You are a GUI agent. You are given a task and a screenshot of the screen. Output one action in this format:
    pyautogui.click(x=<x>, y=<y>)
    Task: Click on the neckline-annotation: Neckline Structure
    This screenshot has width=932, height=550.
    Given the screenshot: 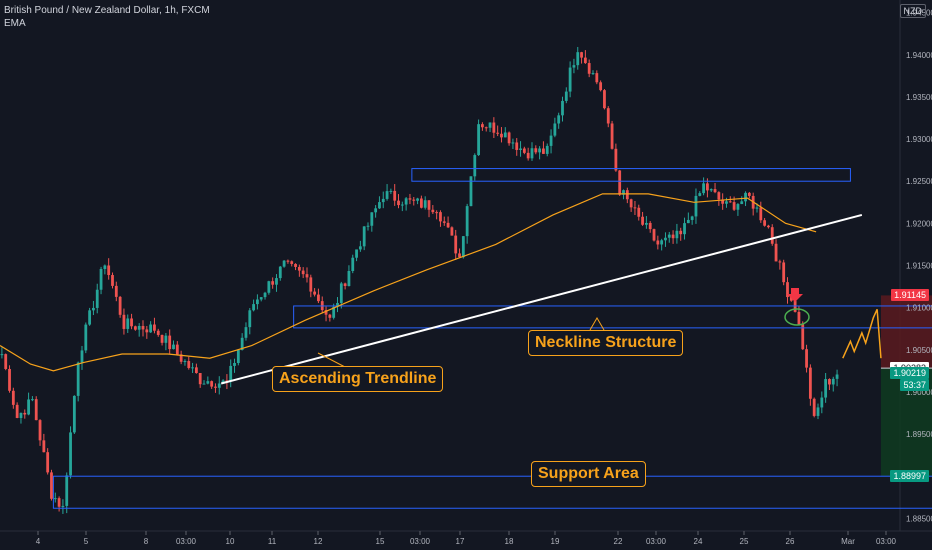 What is the action you would take?
    pyautogui.click(x=606, y=343)
    